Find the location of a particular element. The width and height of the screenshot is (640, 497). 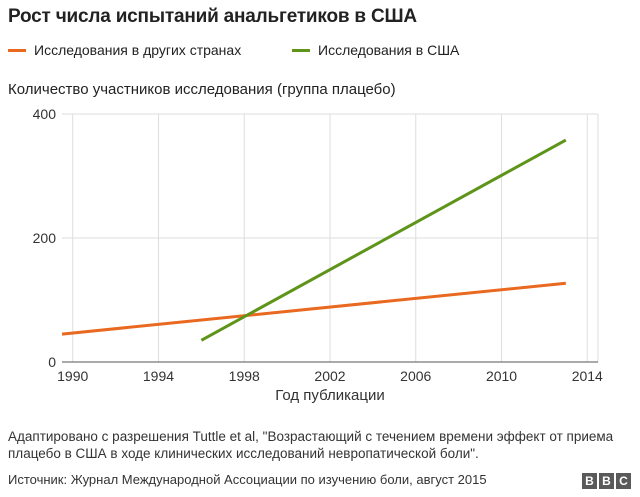

x-tick-label: 1994 is located at coordinates (158, 376).